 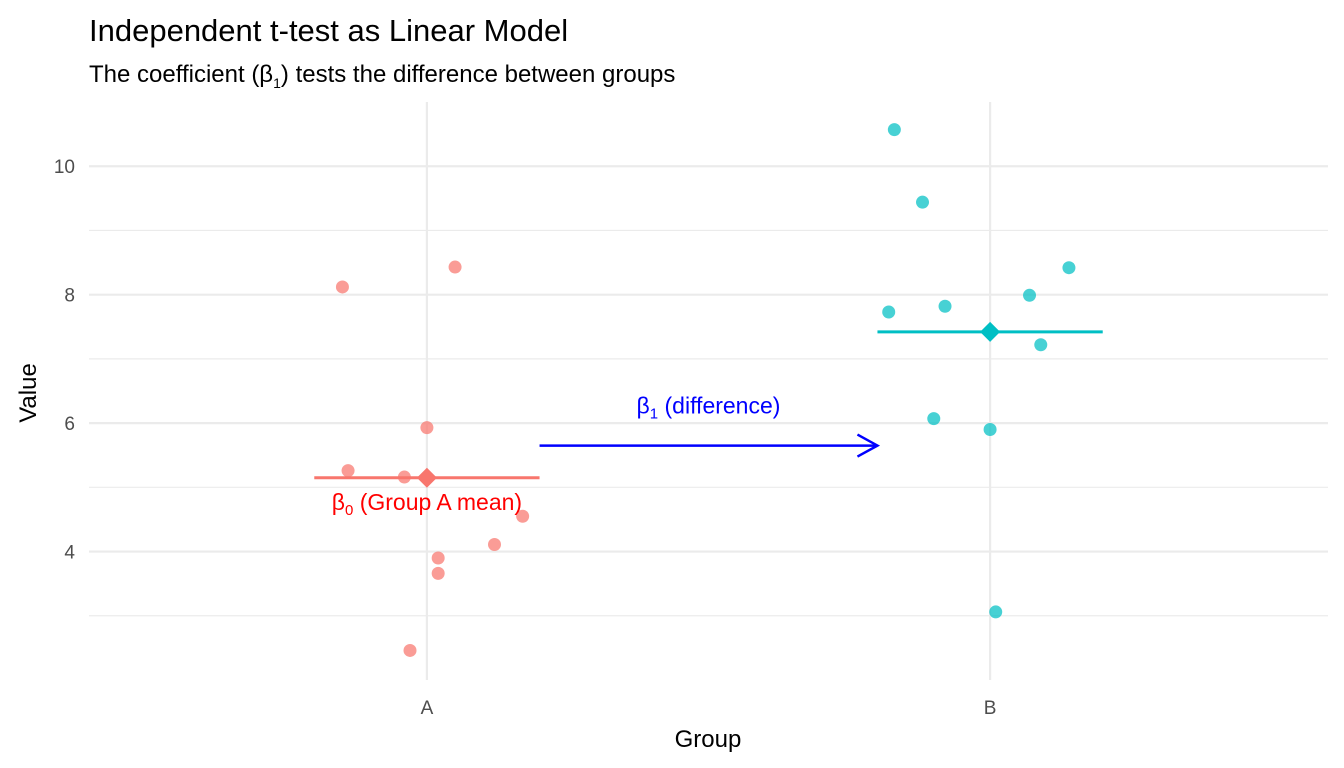 What do you see at coordinates (65, 360) in the screenshot?
I see `y-axis-ticks: 4 6 8 10` at bounding box center [65, 360].